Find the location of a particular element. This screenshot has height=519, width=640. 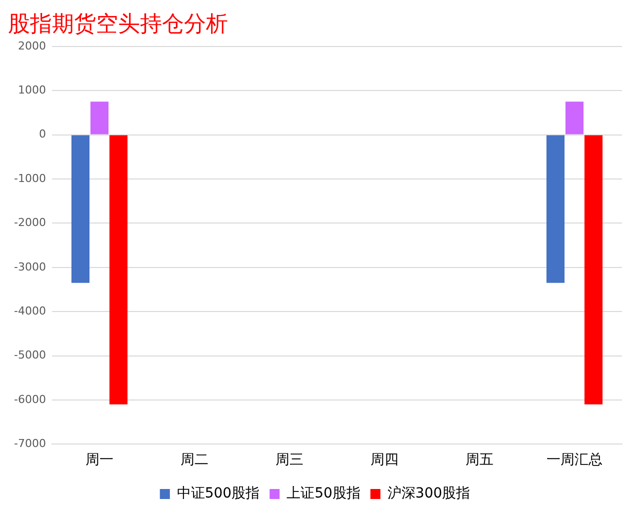

y-tick-label: -6000 is located at coordinates (30, 399).